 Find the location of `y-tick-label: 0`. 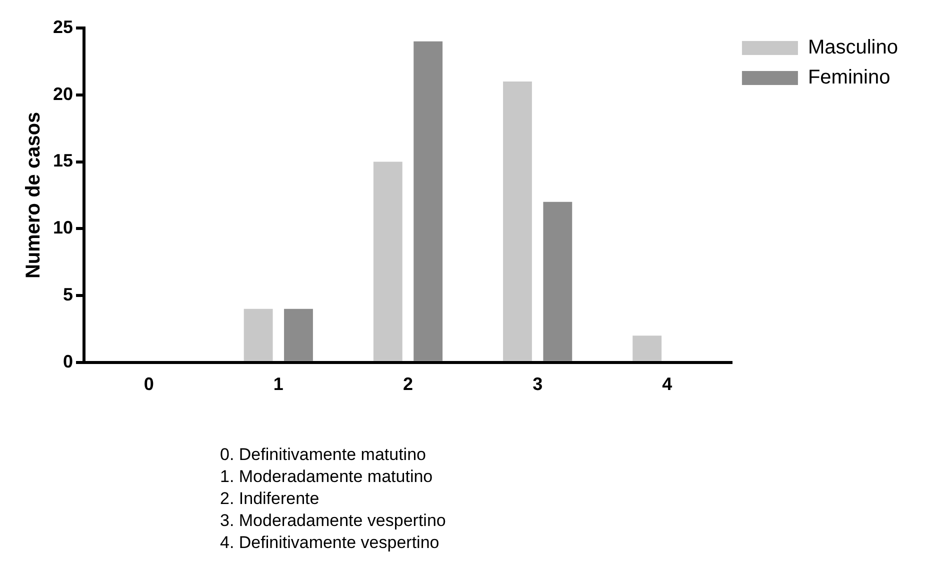

y-tick-label: 0 is located at coordinates (68, 361).